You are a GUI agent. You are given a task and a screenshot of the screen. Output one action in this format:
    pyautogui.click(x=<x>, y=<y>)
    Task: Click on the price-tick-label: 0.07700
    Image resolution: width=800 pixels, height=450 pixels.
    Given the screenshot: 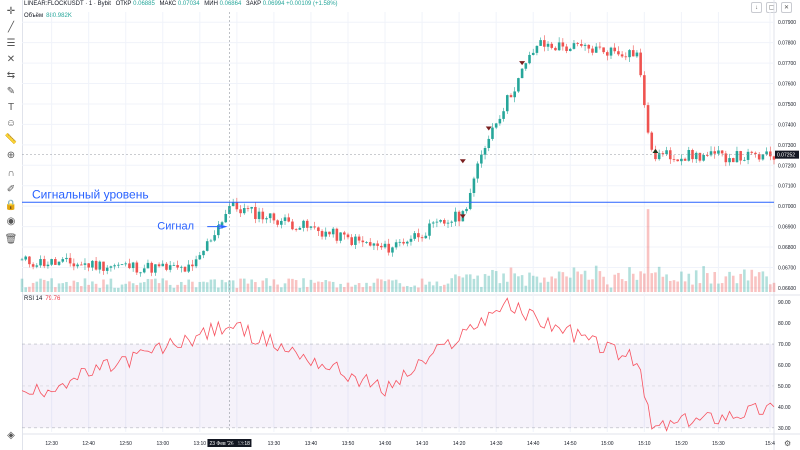 What is the action you would take?
    pyautogui.click(x=787, y=64)
    